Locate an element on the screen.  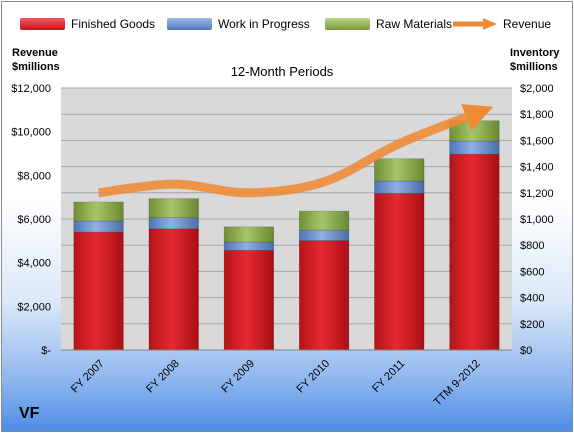
left-tick-label: $4,000 is located at coordinates (34, 264).